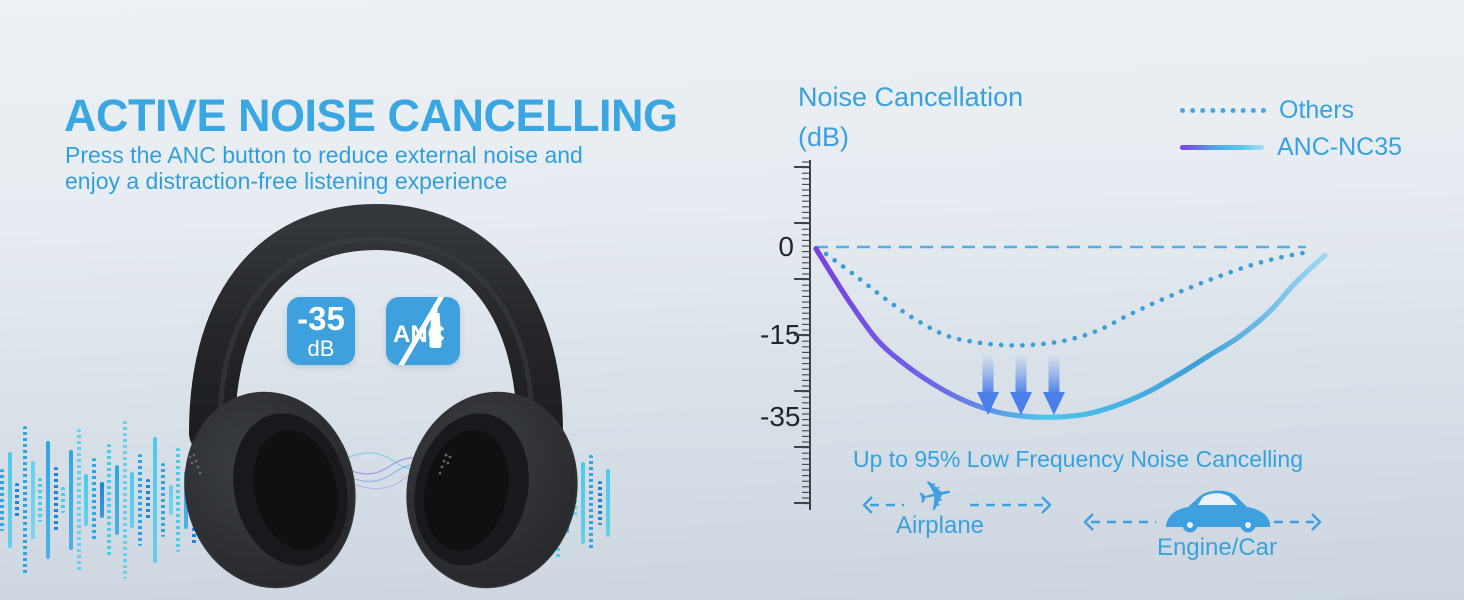 This screenshot has height=600, width=1464. What do you see at coordinates (371, 115) in the screenshot?
I see `page-title: ACTIVE NOISE CANCELLING` at bounding box center [371, 115].